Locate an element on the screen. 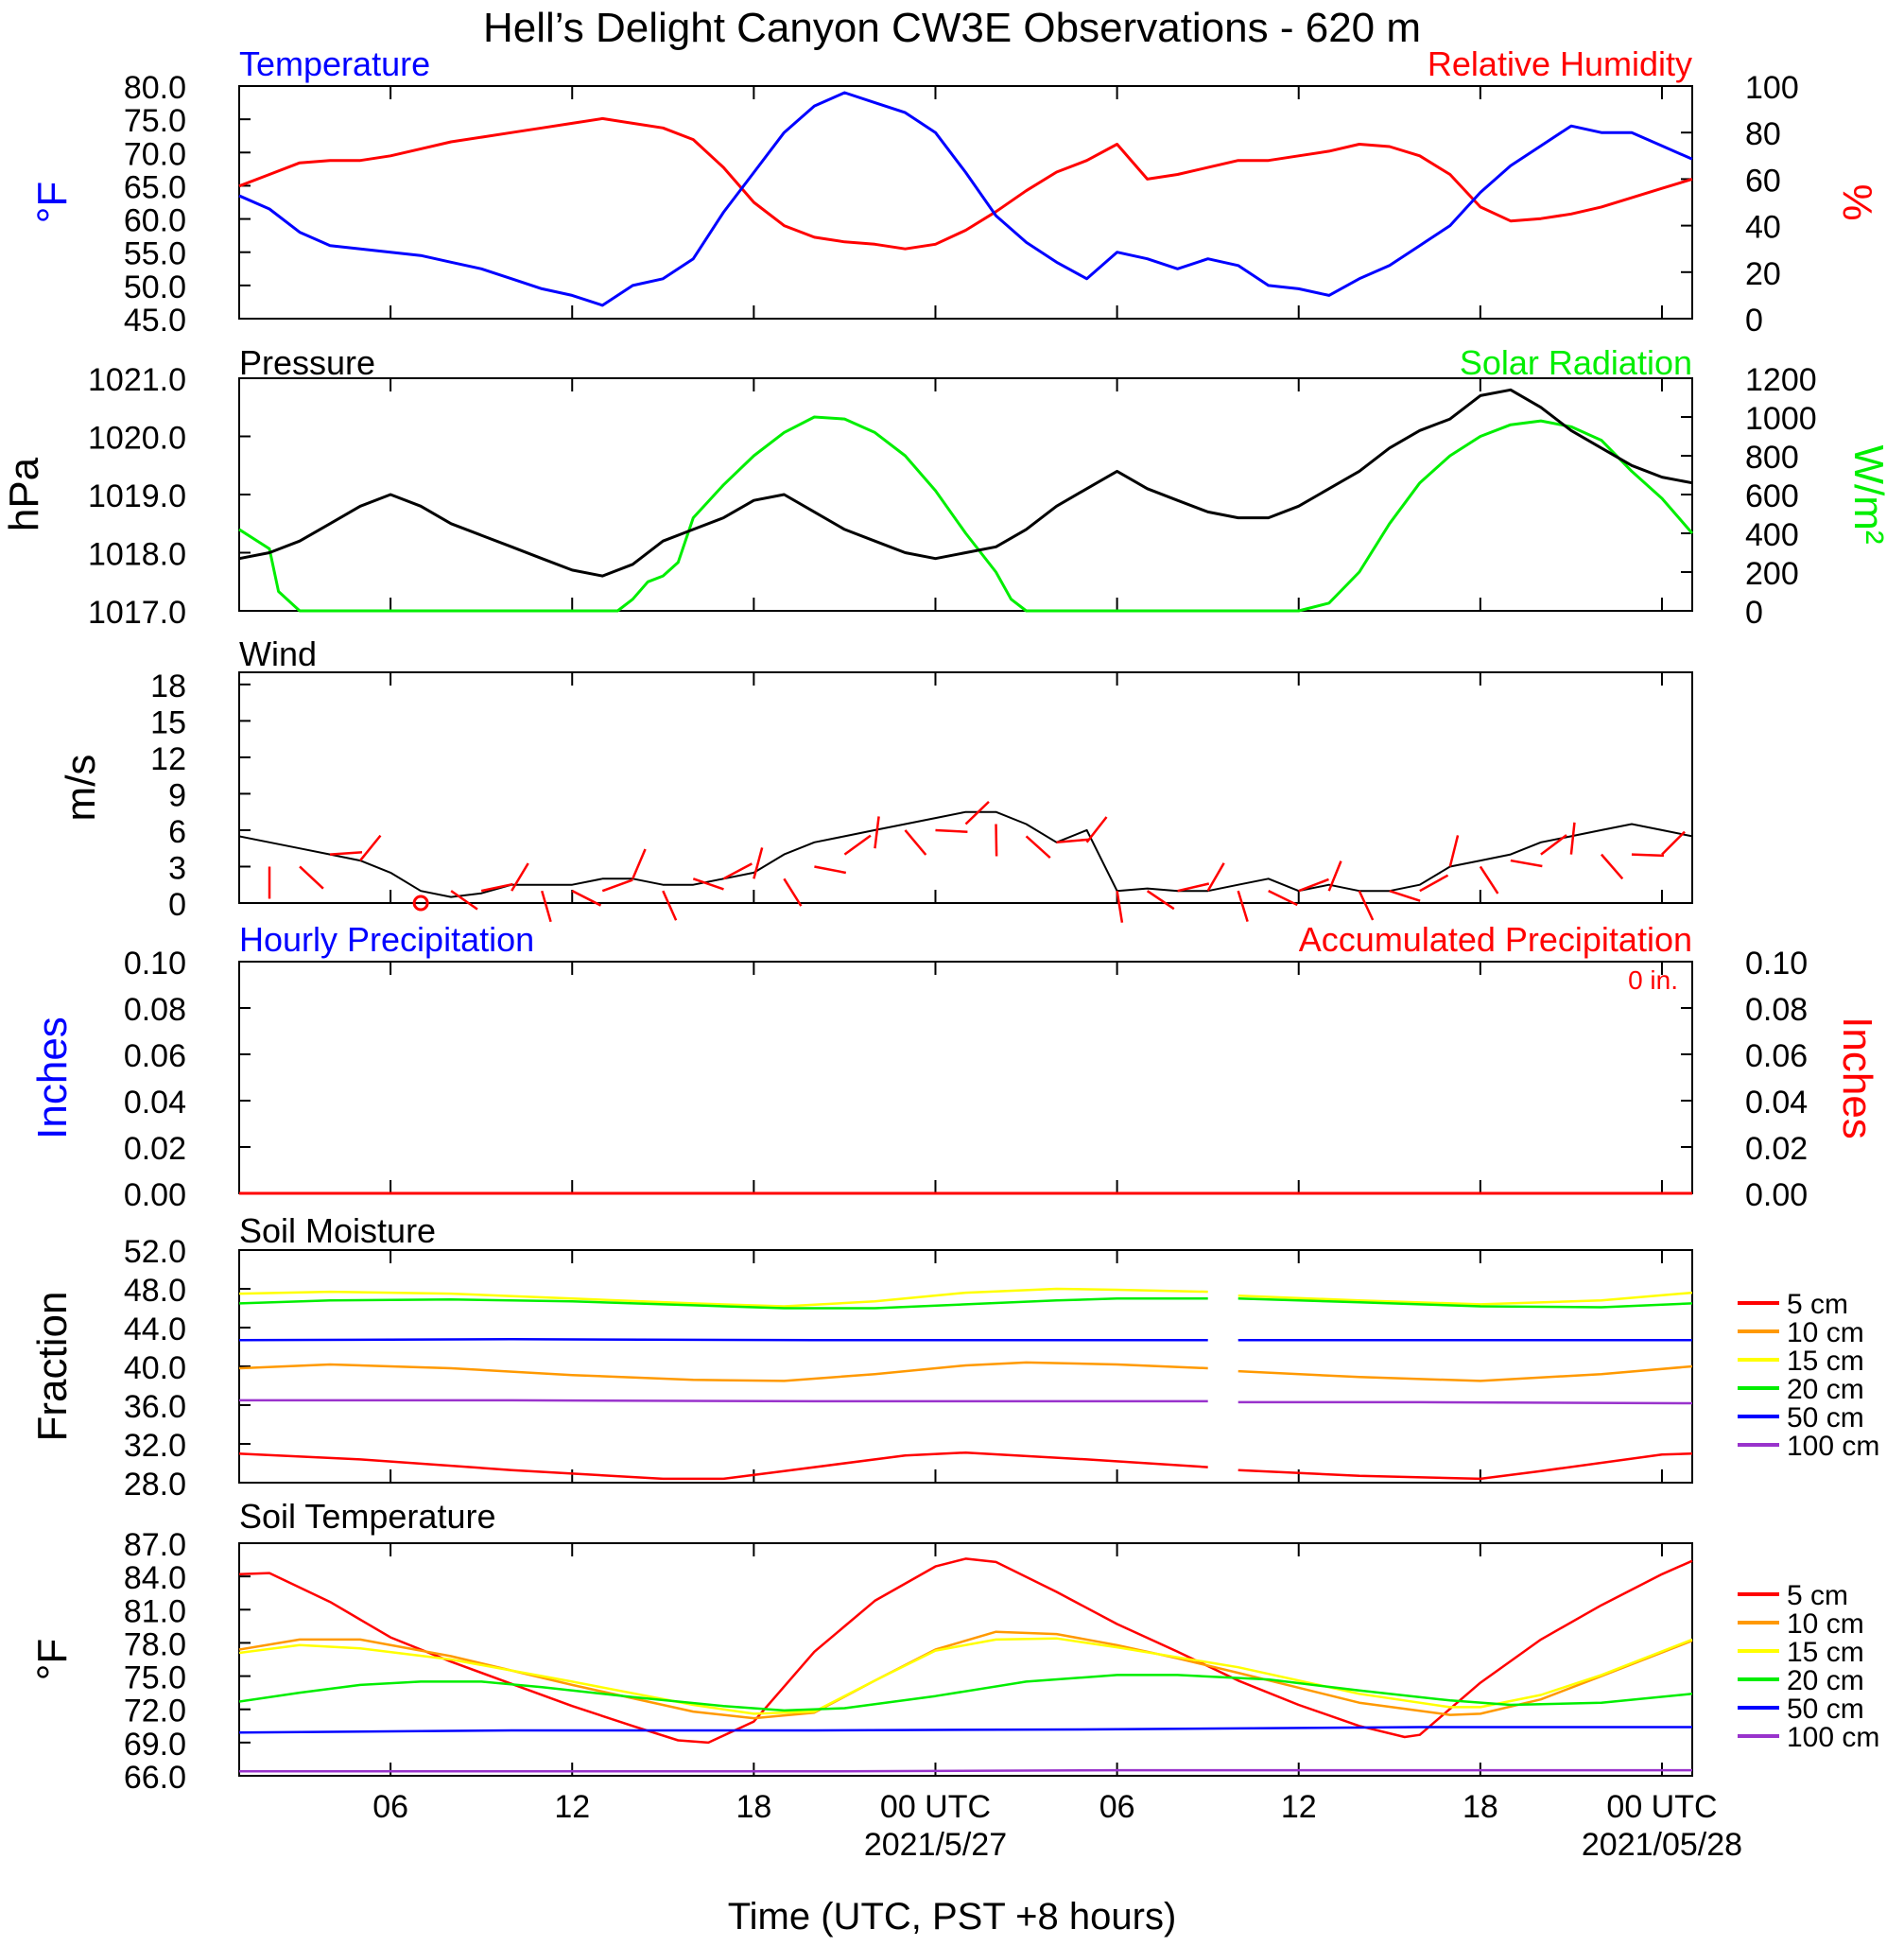  y-tick-label: 18 is located at coordinates (168, 687).